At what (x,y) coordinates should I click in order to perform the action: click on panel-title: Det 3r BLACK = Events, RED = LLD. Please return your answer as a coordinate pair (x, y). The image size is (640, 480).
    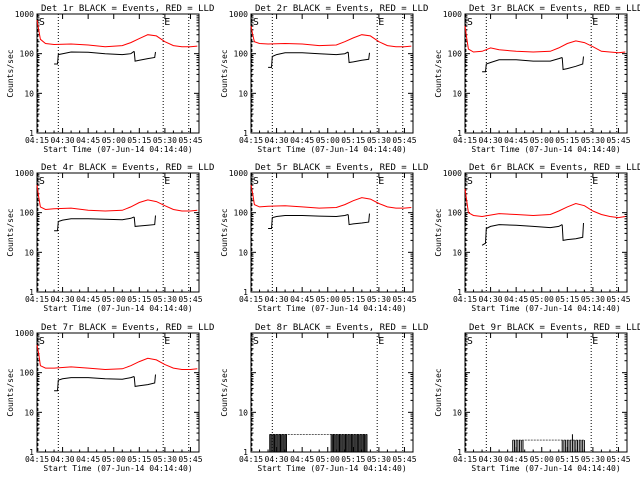
    Looking at the image, I should click on (554, 9).